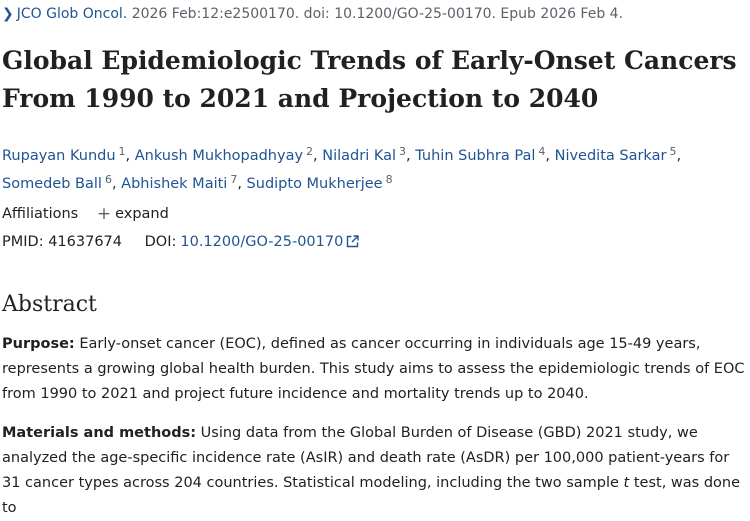 Image resolution: width=750 pixels, height=521 pixels. What do you see at coordinates (85, 242) in the screenshot?
I see `pmid-value: 41637674` at bounding box center [85, 242].